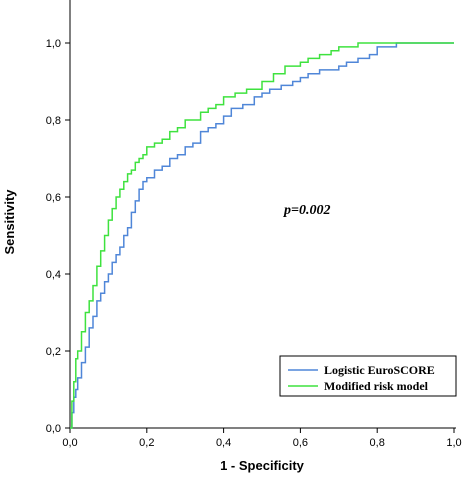  I want to click on x-tick-label: 0,0, so click(69, 443).